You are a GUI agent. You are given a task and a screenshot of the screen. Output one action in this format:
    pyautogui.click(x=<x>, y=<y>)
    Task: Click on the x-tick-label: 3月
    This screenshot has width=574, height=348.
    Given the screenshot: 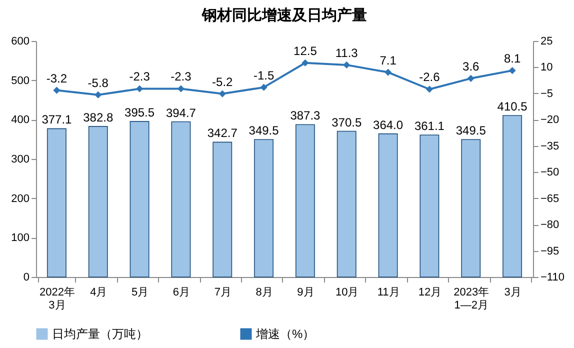 What is the action you would take?
    pyautogui.click(x=513, y=292)
    